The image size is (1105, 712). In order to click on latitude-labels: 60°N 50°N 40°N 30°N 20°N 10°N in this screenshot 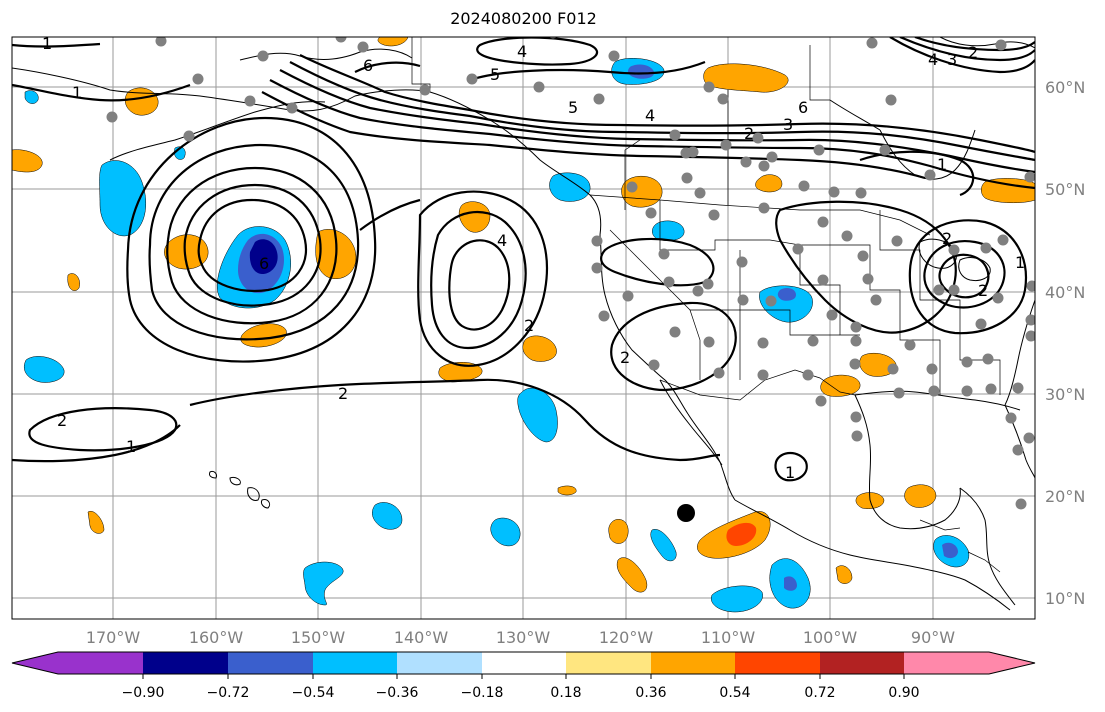, I will do `click(1065, 343)`.